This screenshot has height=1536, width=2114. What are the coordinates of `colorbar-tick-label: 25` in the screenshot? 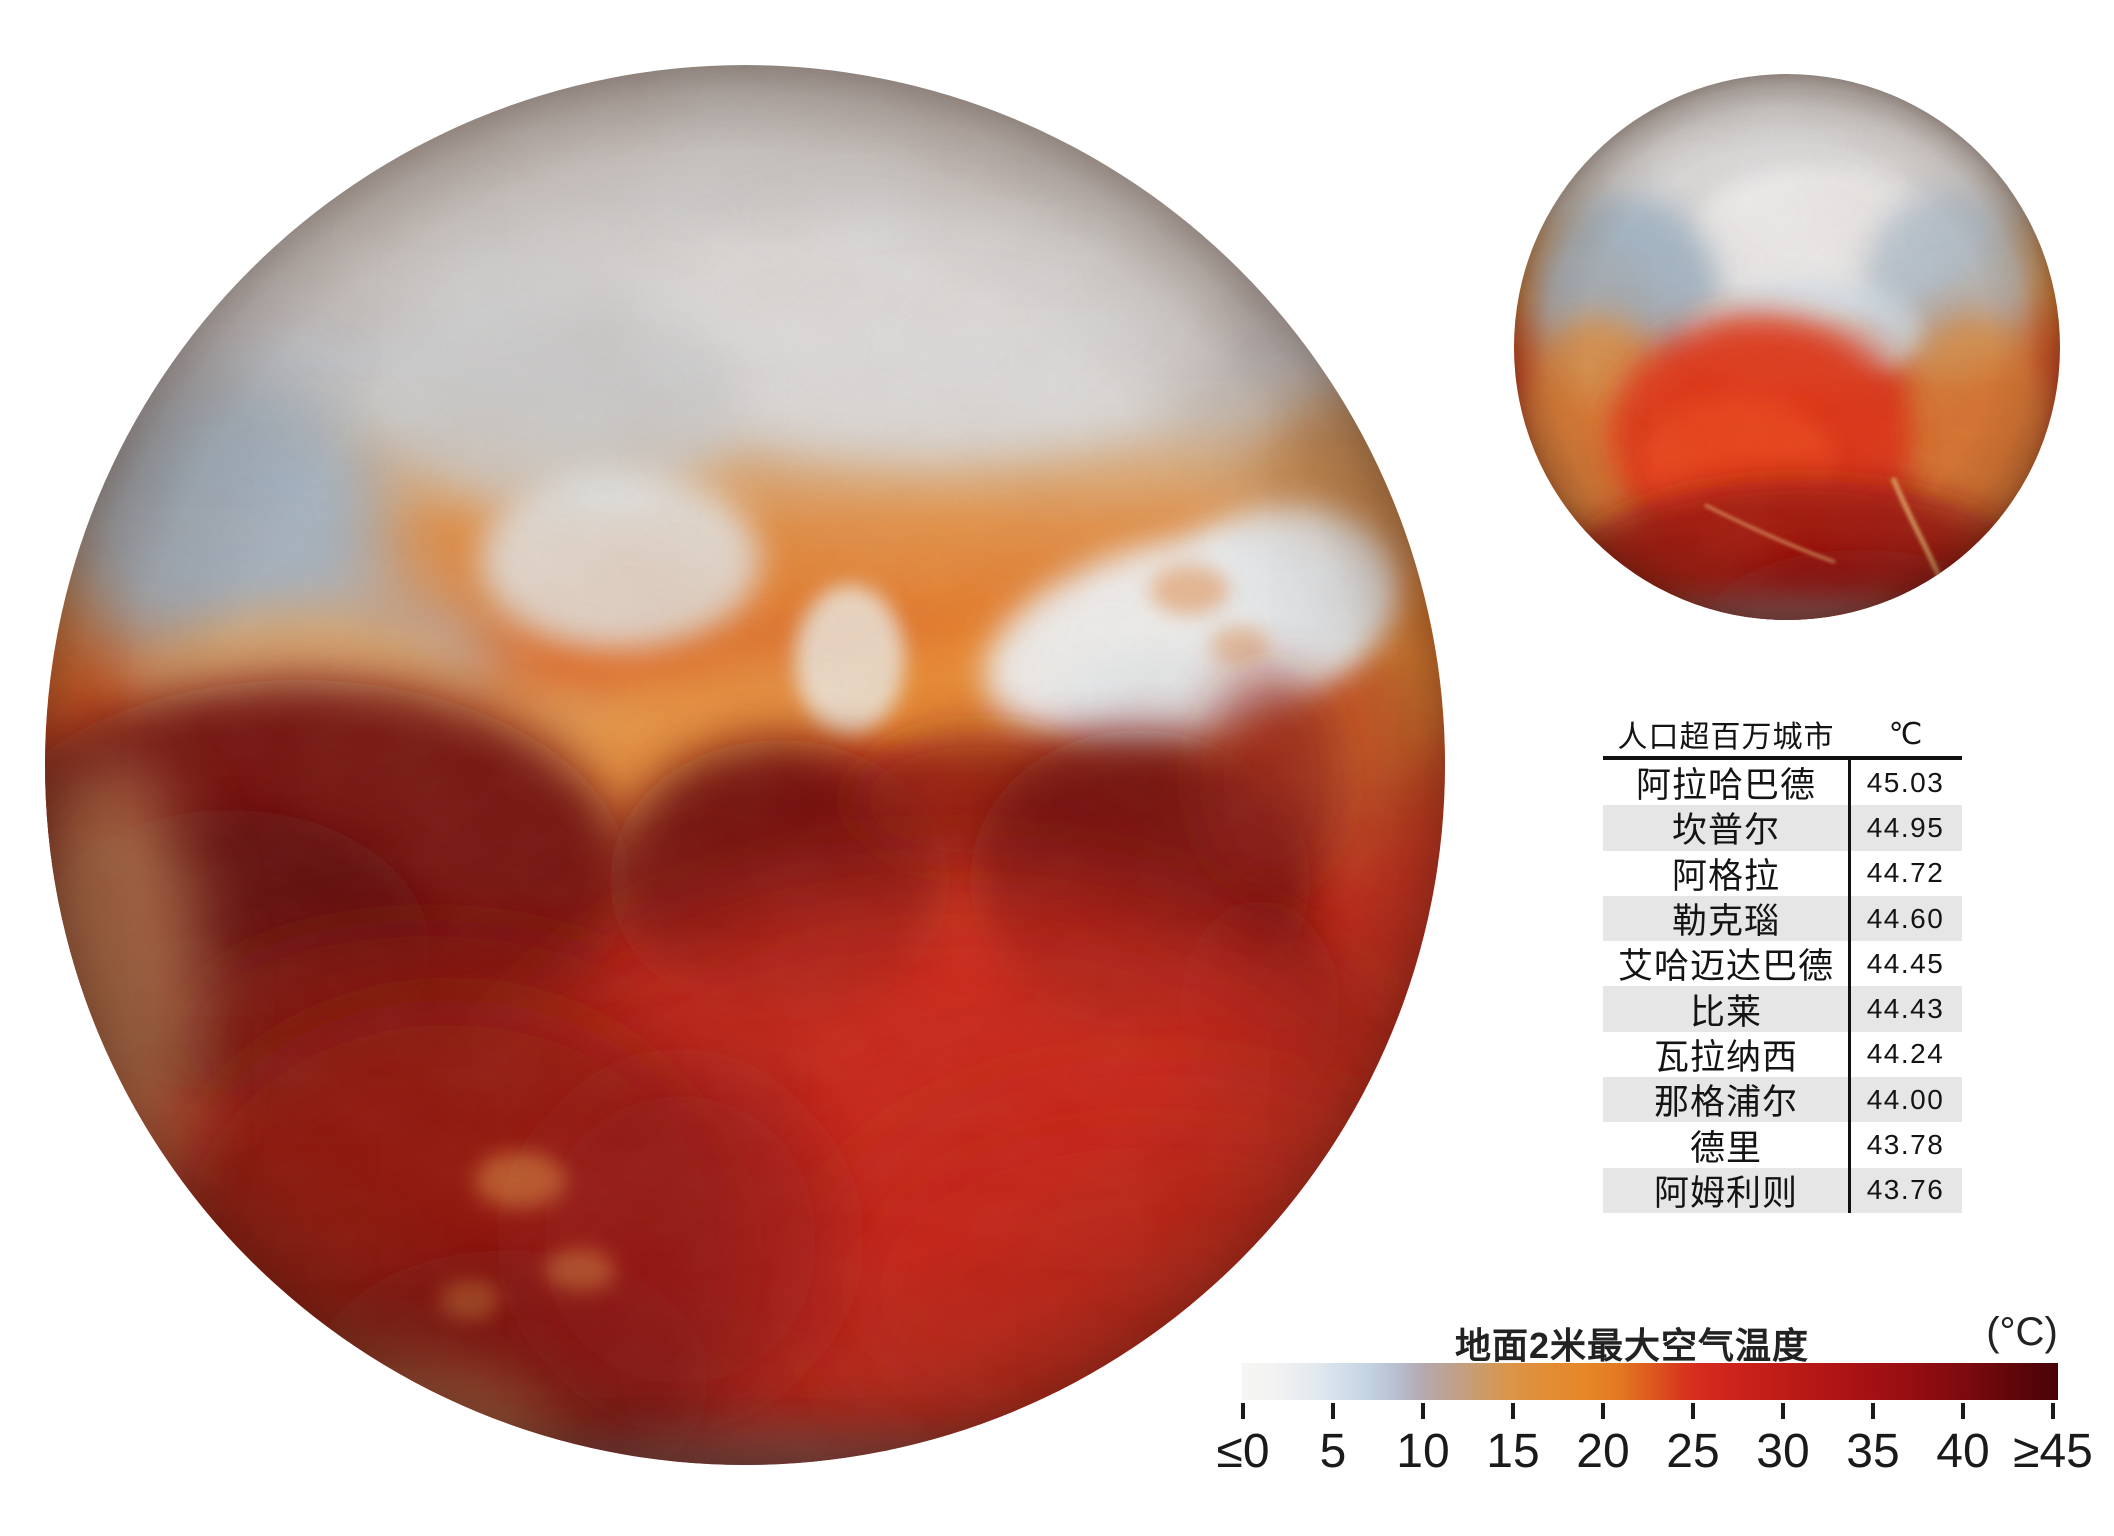 It's located at (1693, 1451).